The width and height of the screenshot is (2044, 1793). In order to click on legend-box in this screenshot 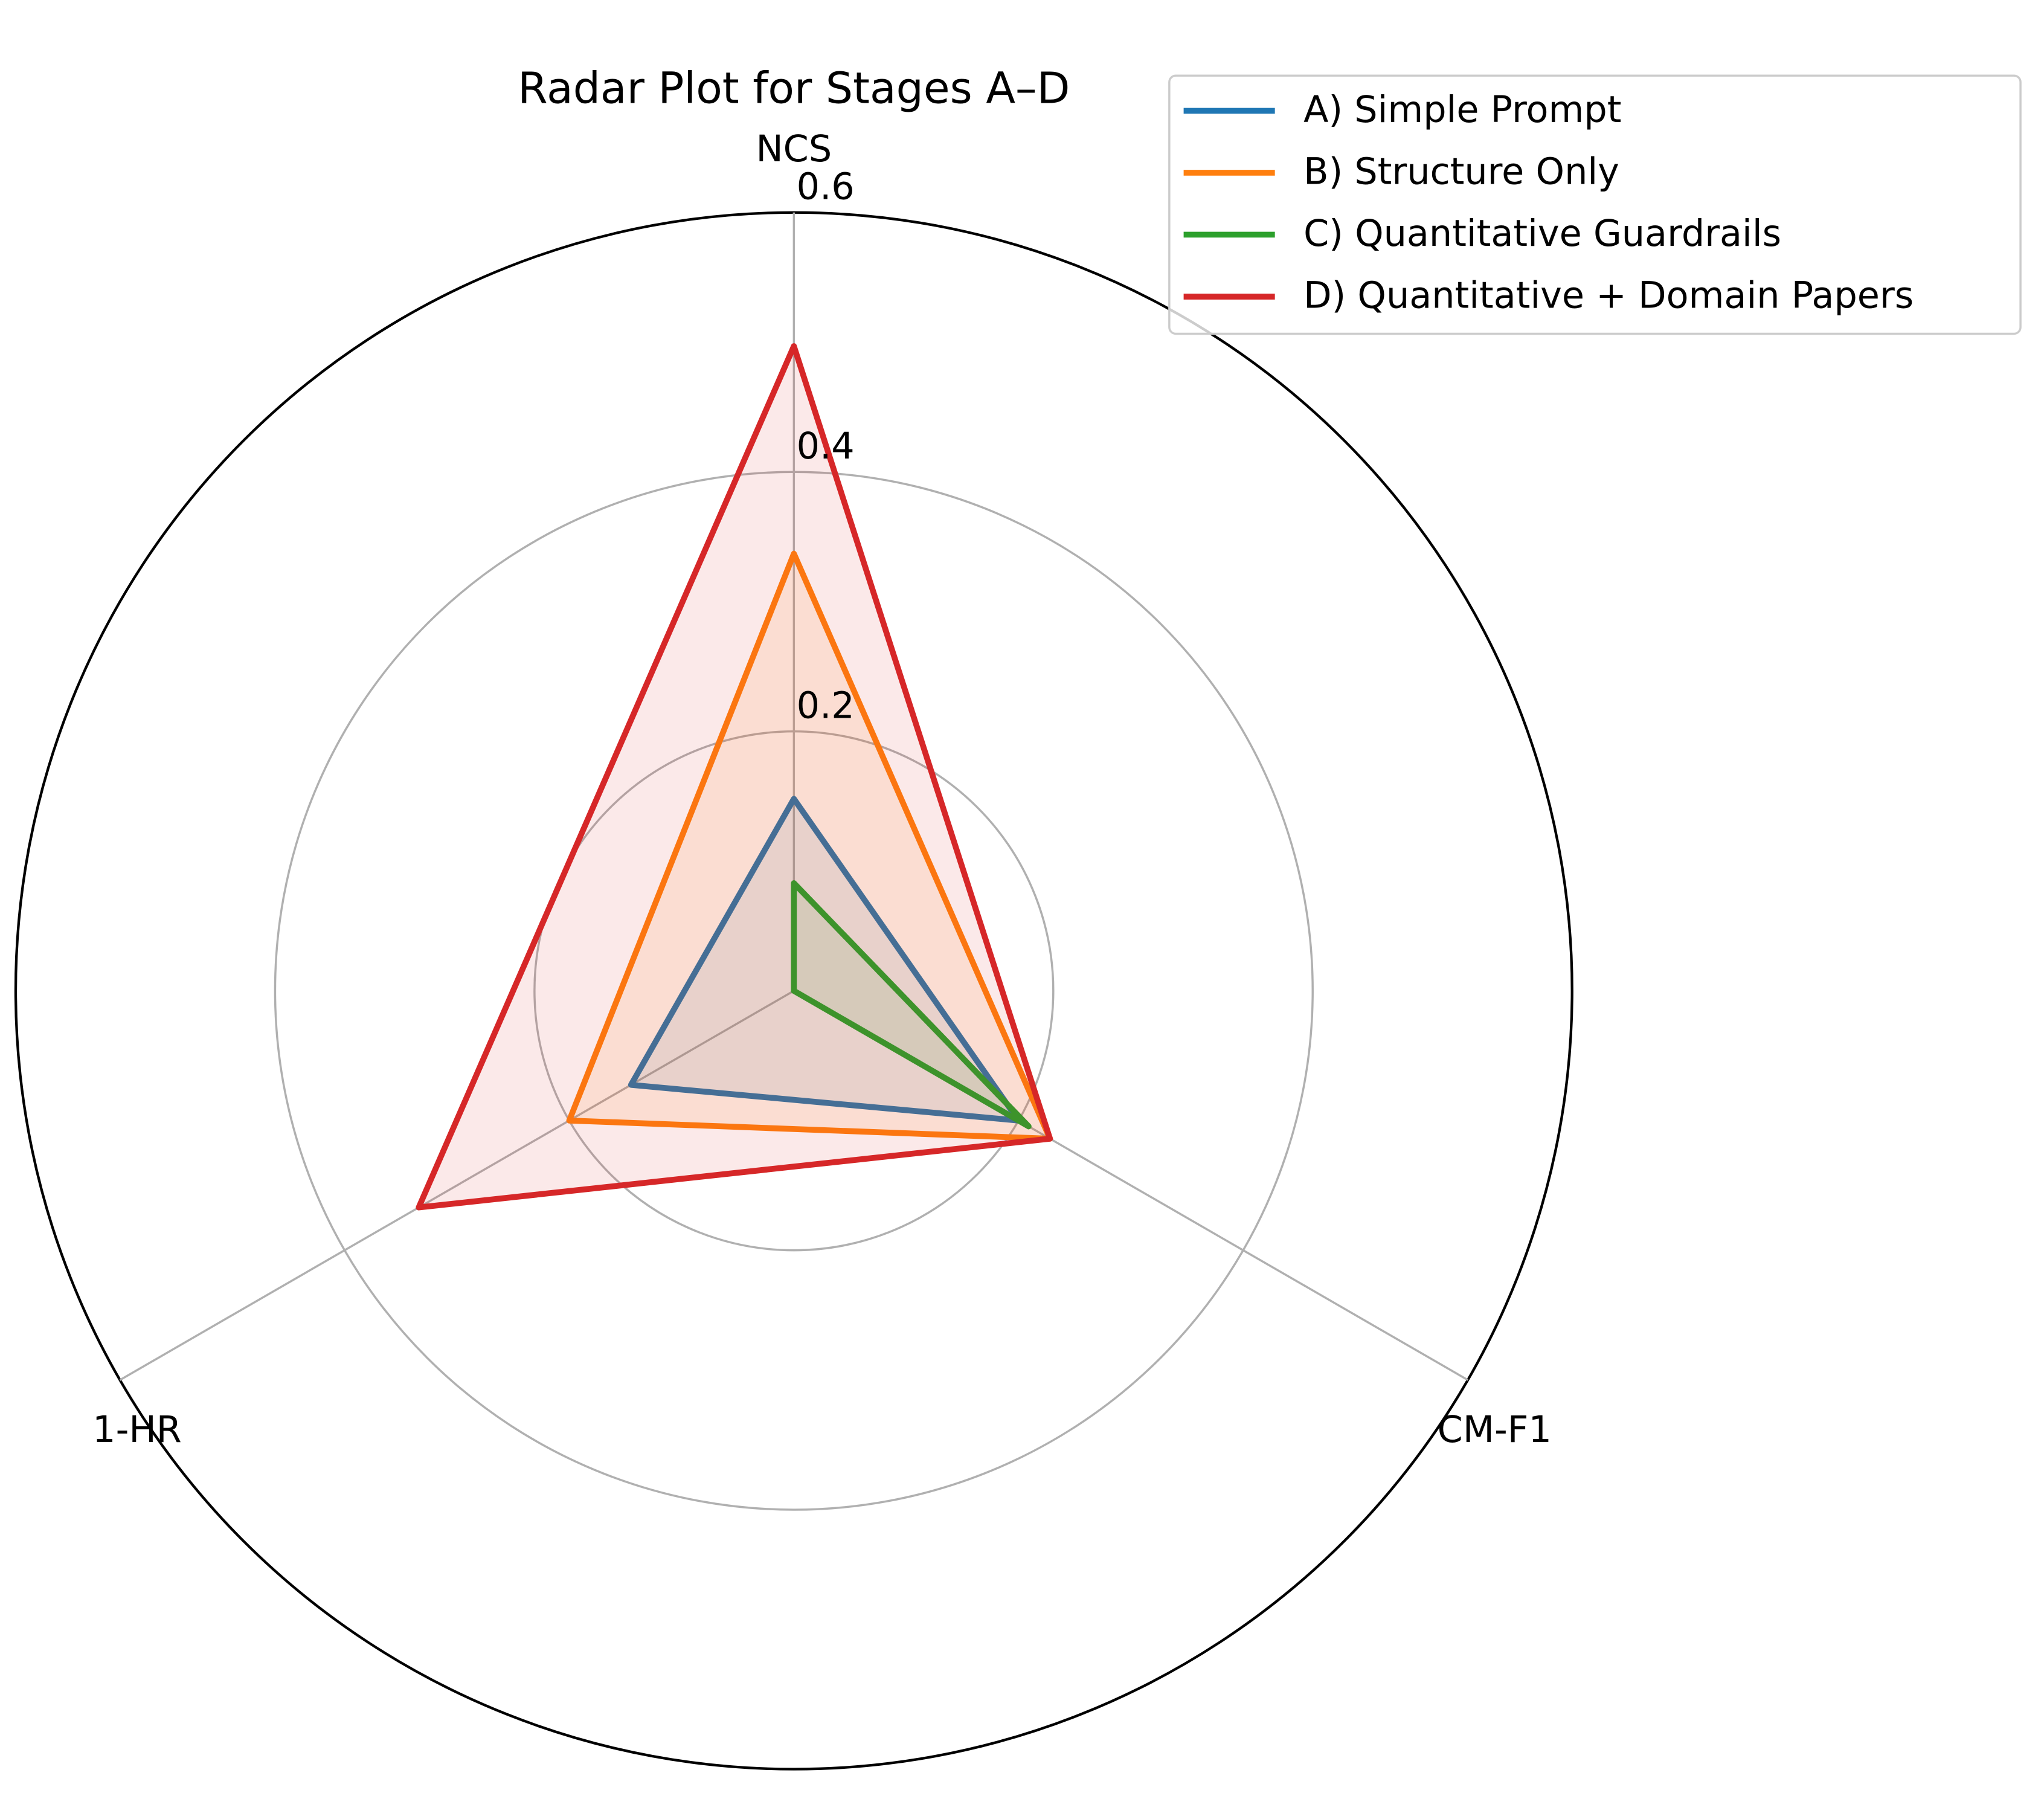, I will do `click(1595, 204)`.